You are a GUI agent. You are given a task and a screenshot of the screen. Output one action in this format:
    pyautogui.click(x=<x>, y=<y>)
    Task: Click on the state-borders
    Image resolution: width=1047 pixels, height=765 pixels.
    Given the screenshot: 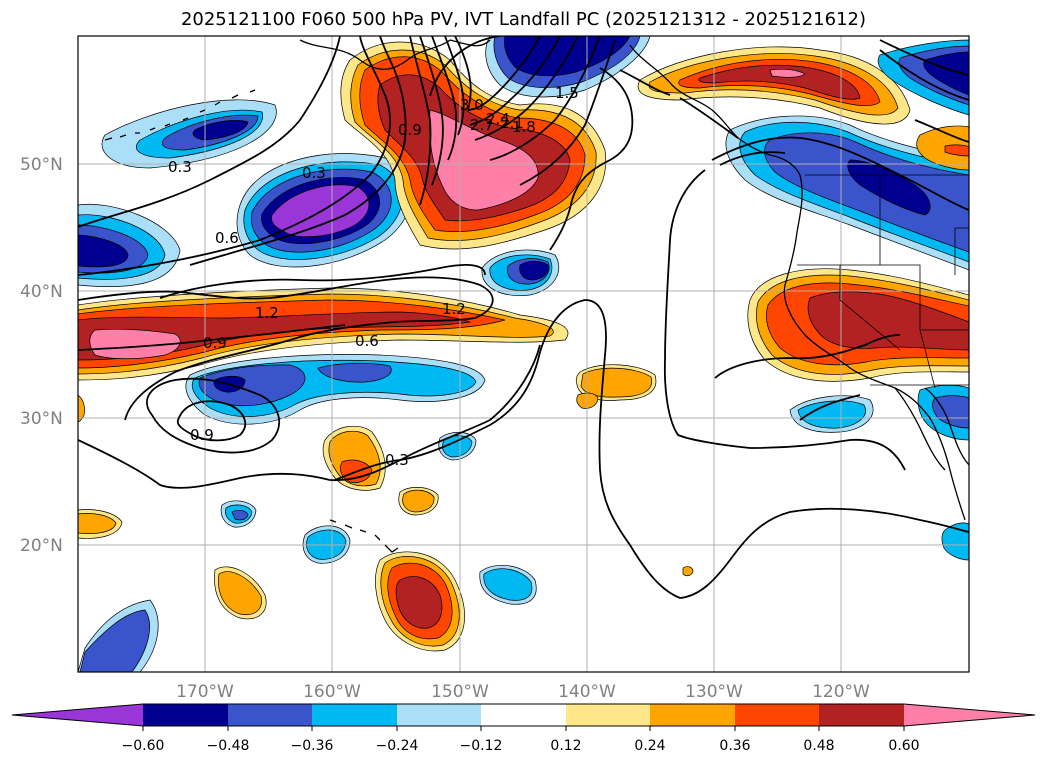 What is the action you would take?
    pyautogui.click(x=883, y=281)
    